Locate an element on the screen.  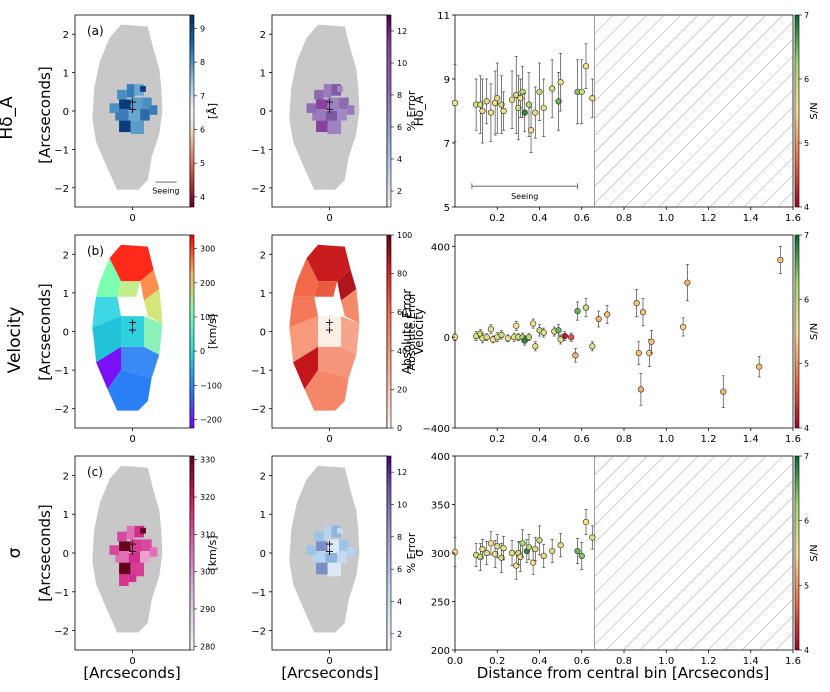
hda-profile-sn-tick-label: 6 is located at coordinates (806, 79).